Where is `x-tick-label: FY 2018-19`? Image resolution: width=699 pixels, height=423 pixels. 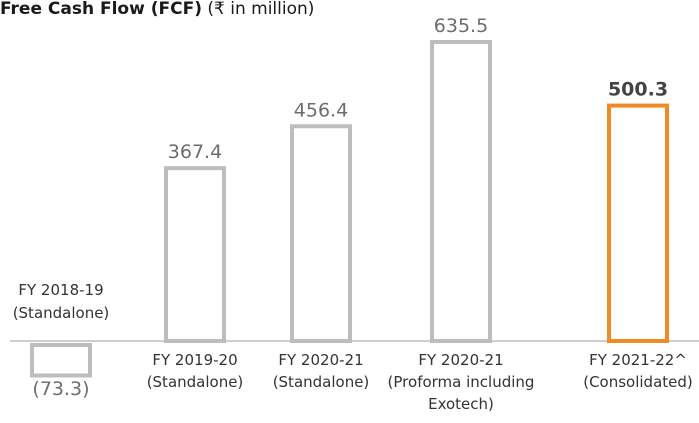
x-tick-label: FY 2018-19 is located at coordinates (60, 290).